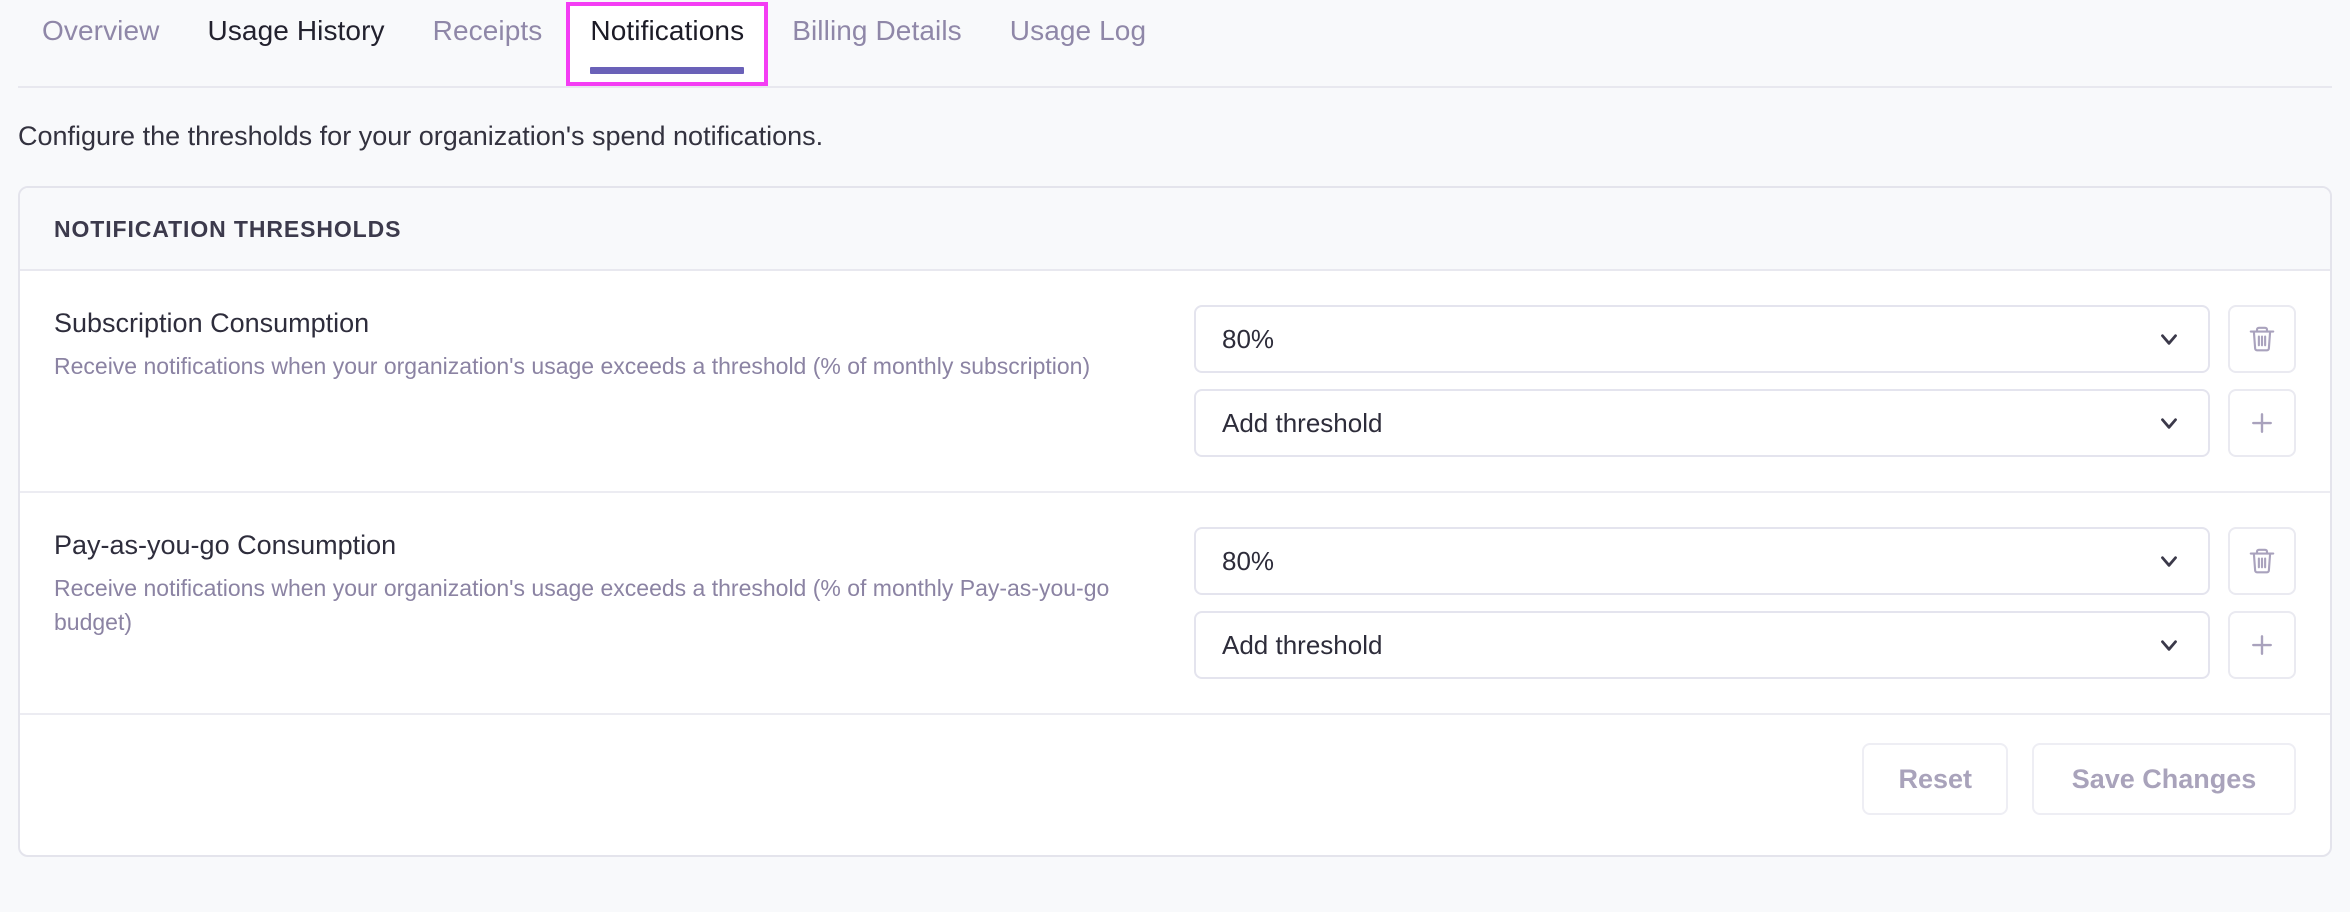  I want to click on threshold-title: Subscription Consumption, so click(212, 323).